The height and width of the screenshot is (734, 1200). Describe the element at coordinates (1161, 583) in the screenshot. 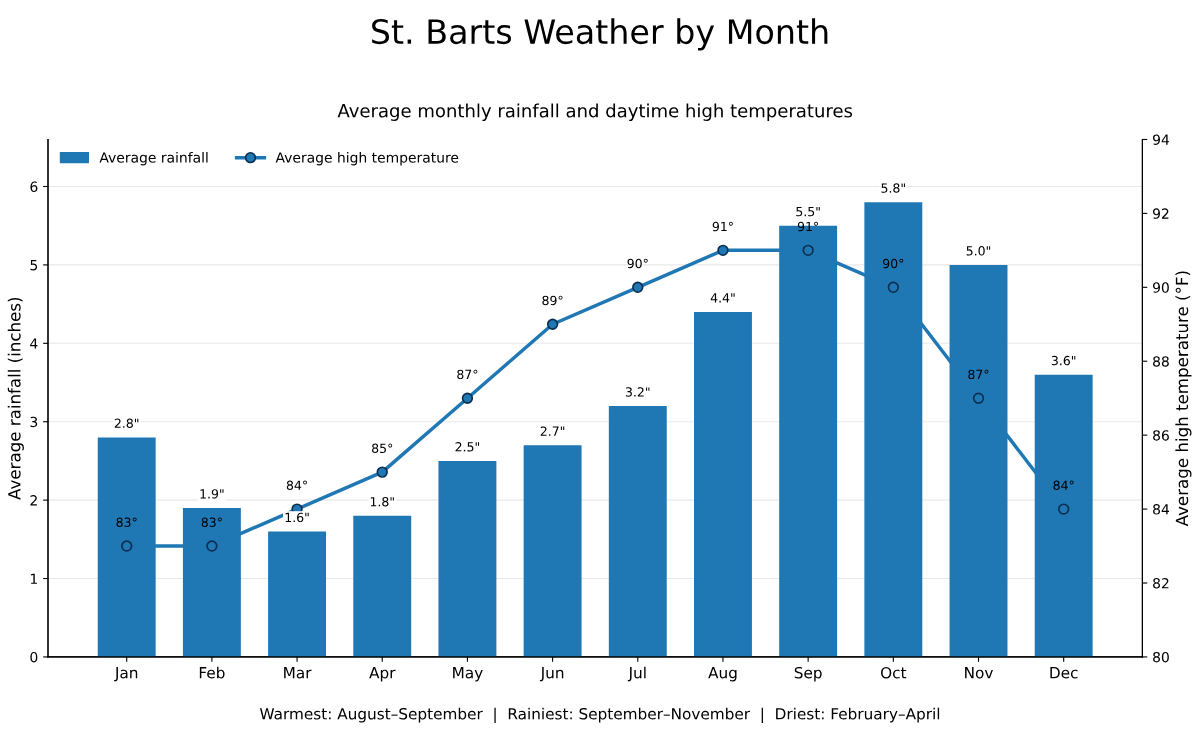

I see `y2-tick-label: 82` at that location.